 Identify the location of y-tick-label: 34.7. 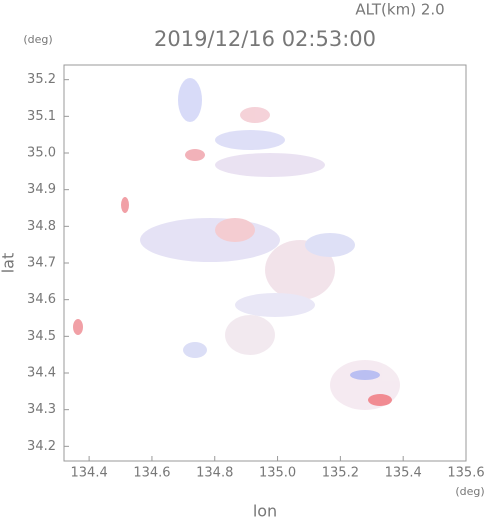
(41, 263).